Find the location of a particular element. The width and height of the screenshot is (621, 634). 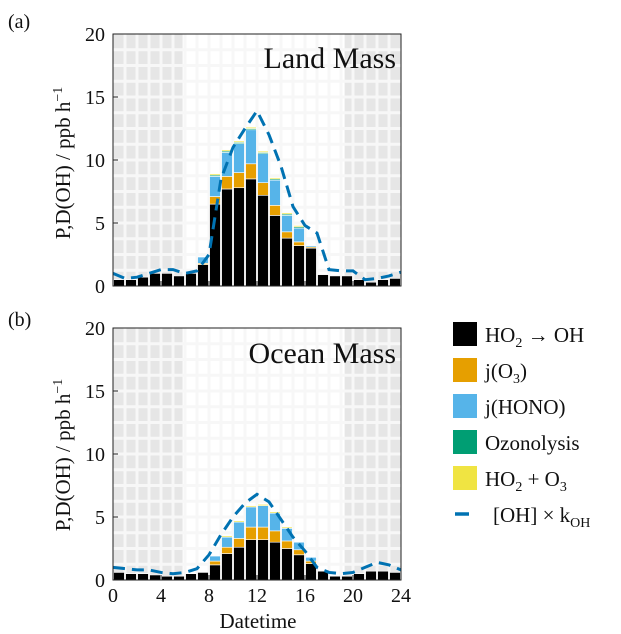

legend-label: HO2 + O3 is located at coordinates (526, 481).